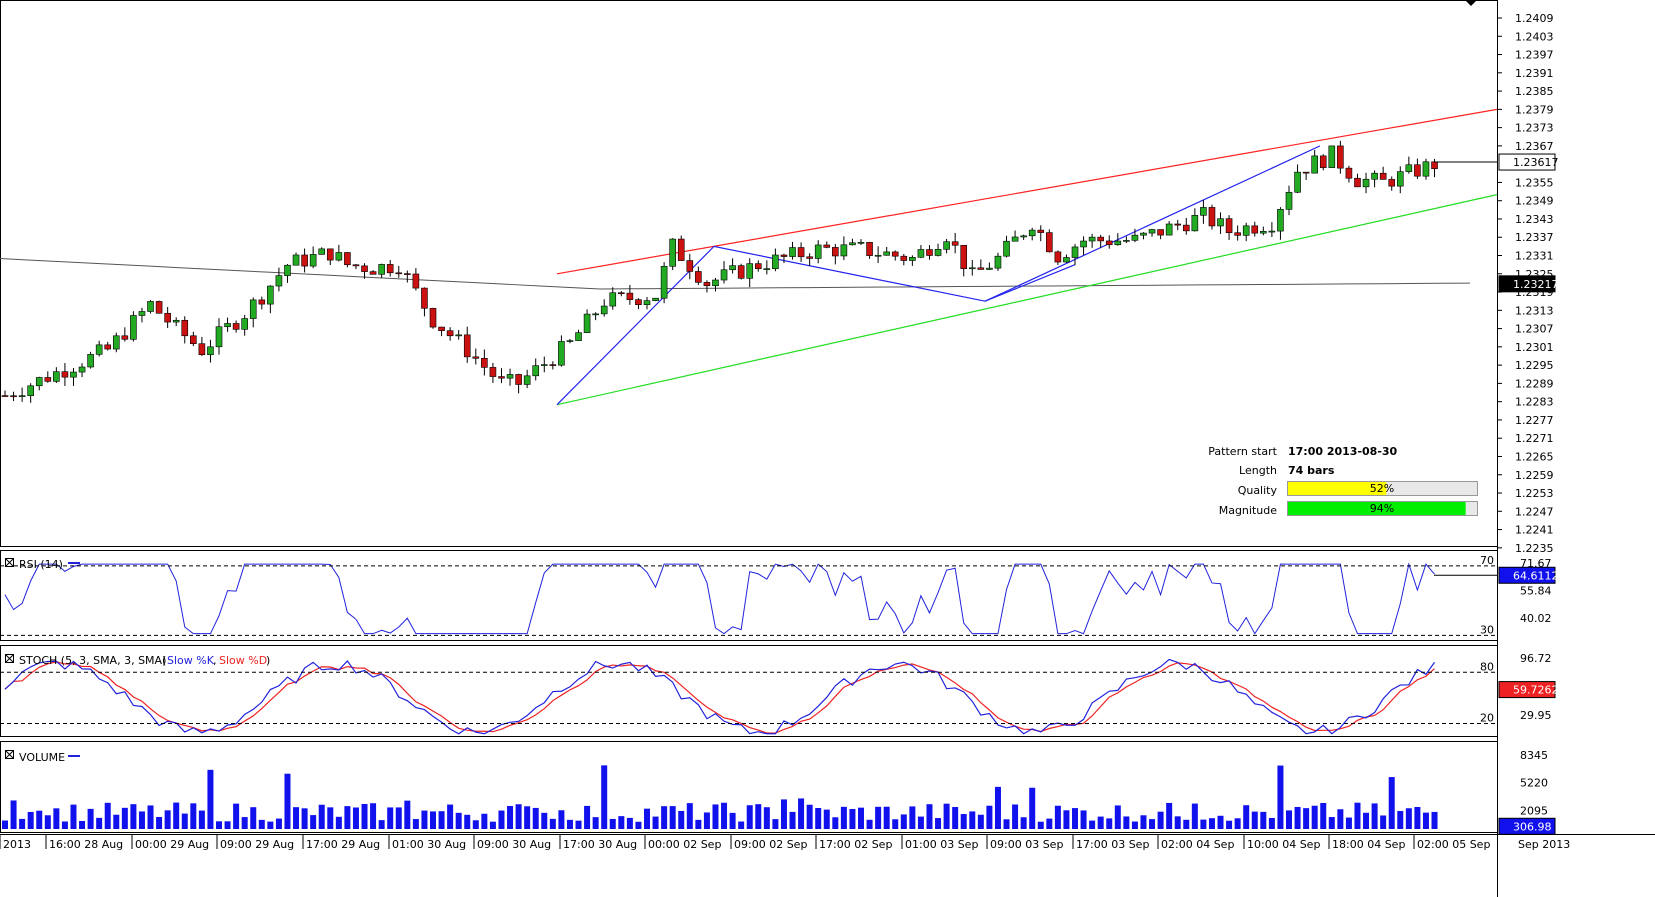 The height and width of the screenshot is (897, 1655). What do you see at coordinates (1382, 488) in the screenshot?
I see `quality-value: 52%` at bounding box center [1382, 488].